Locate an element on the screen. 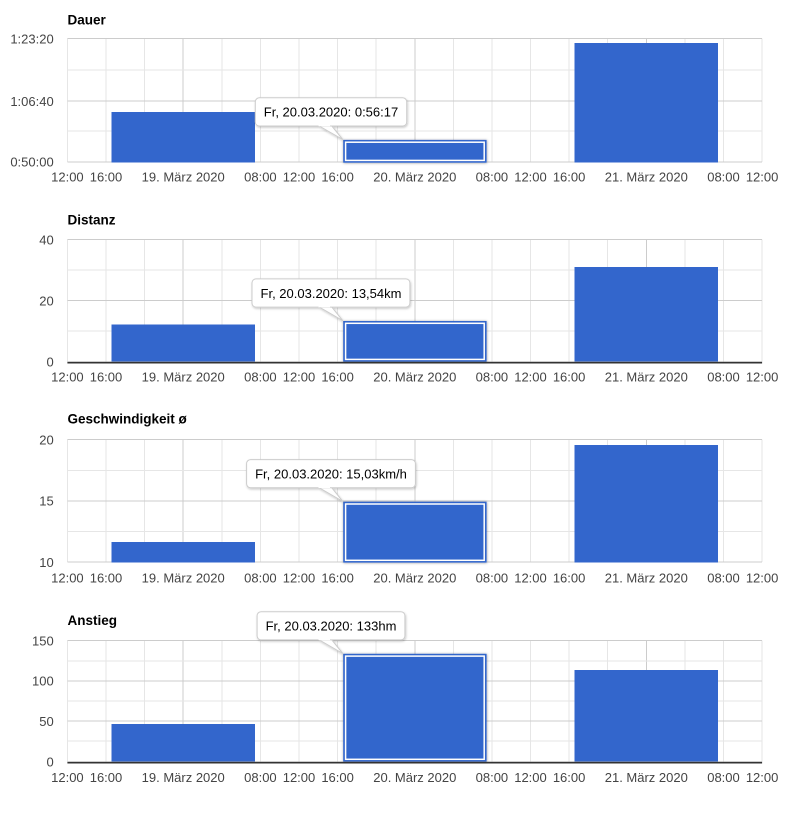  svg-text: 0:50:00 is located at coordinates (31, 162).